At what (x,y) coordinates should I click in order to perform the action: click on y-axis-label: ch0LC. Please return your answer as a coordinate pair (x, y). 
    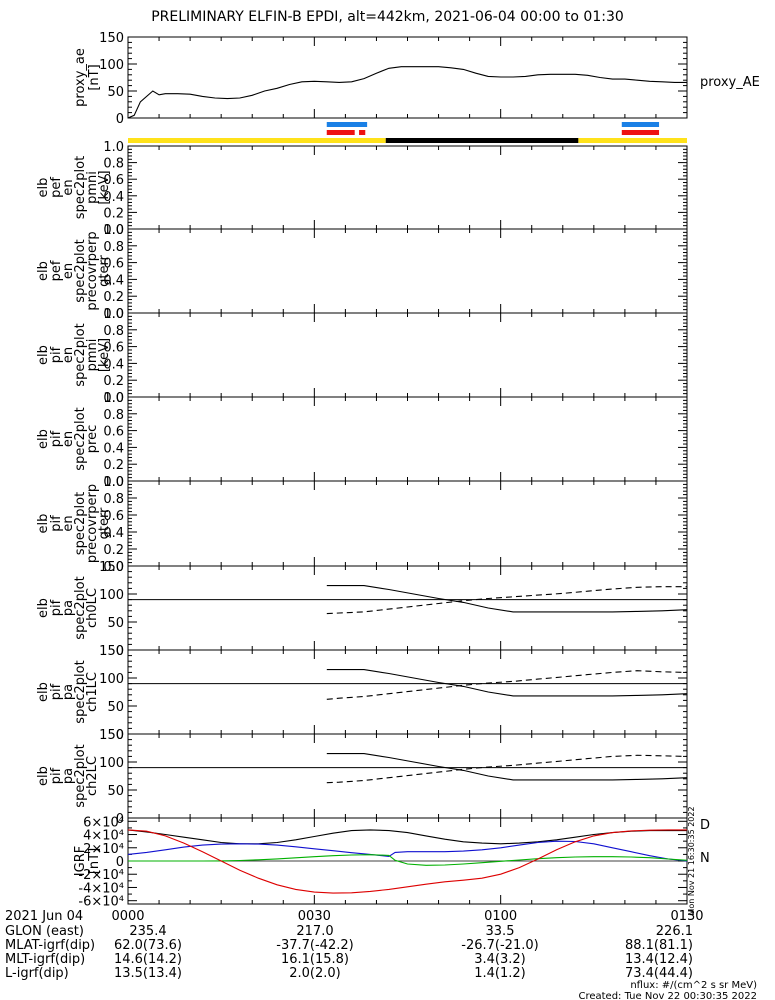
    Looking at the image, I should click on (92, 608).